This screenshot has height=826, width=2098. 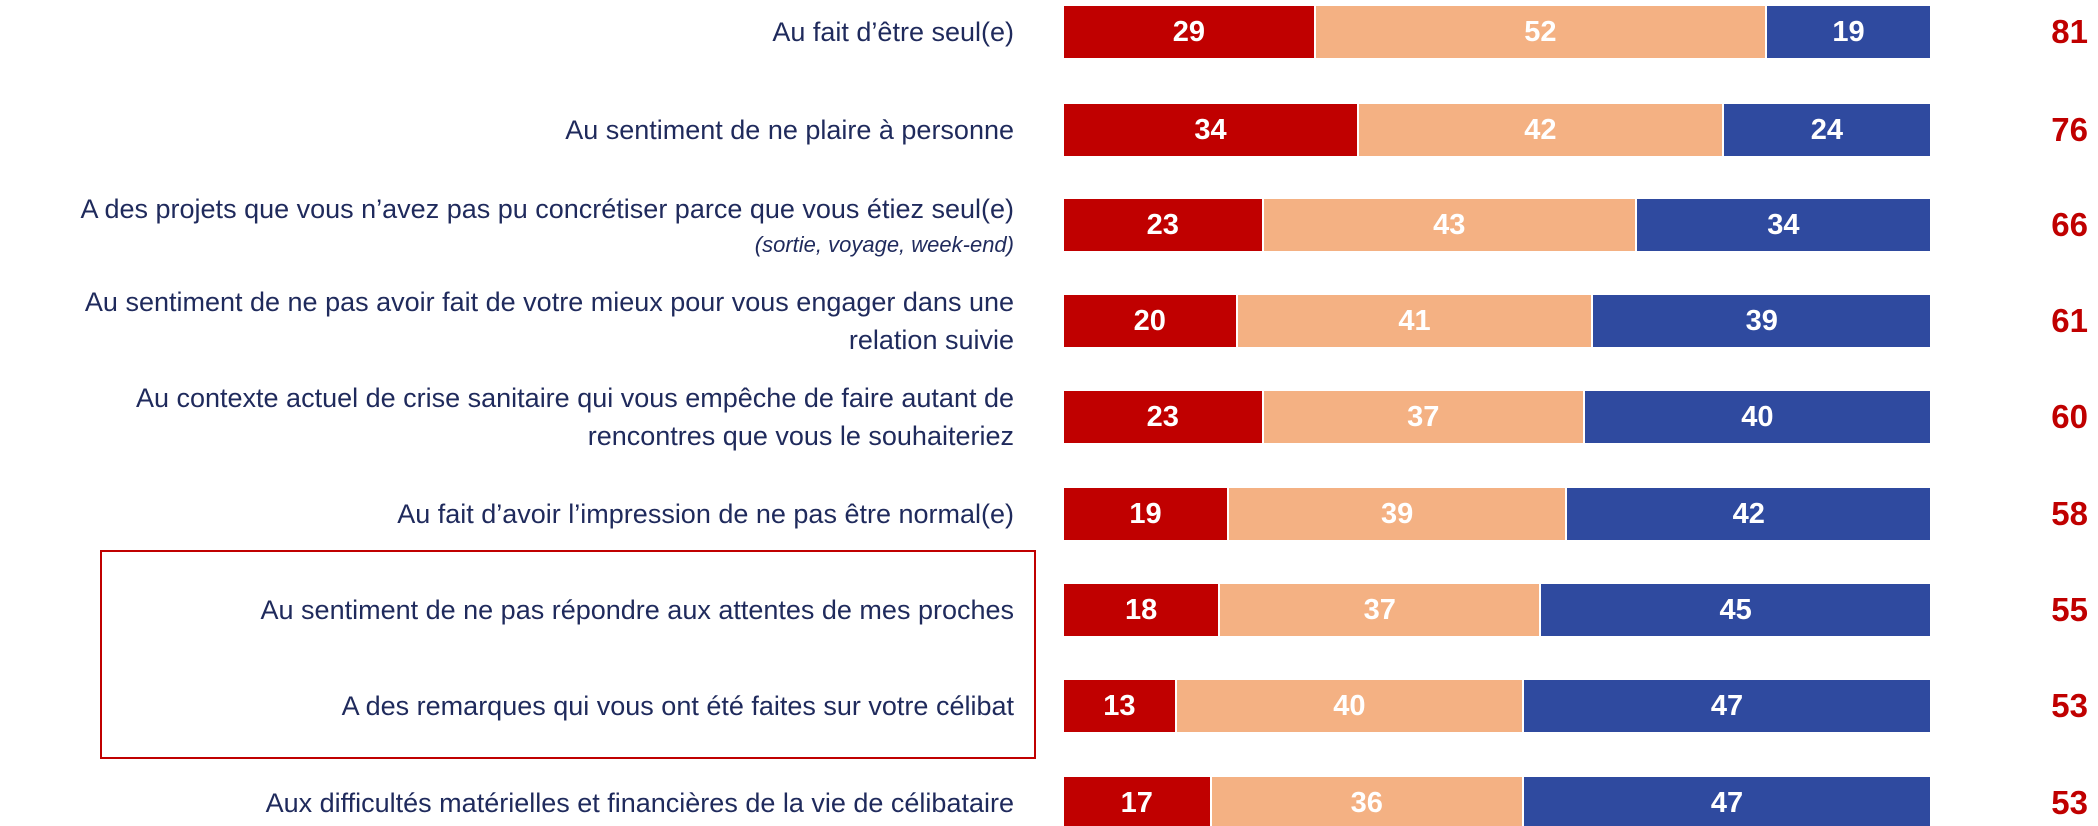 I want to click on bar-segment: 24, so click(x=1827, y=130).